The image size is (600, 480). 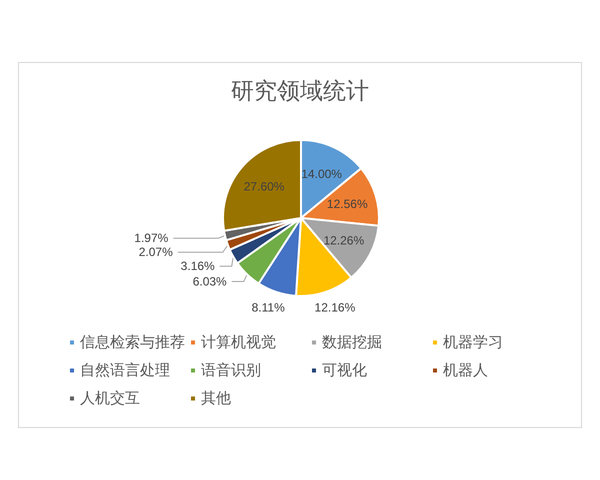 I want to click on legend-label: 可视化, so click(x=344, y=370).